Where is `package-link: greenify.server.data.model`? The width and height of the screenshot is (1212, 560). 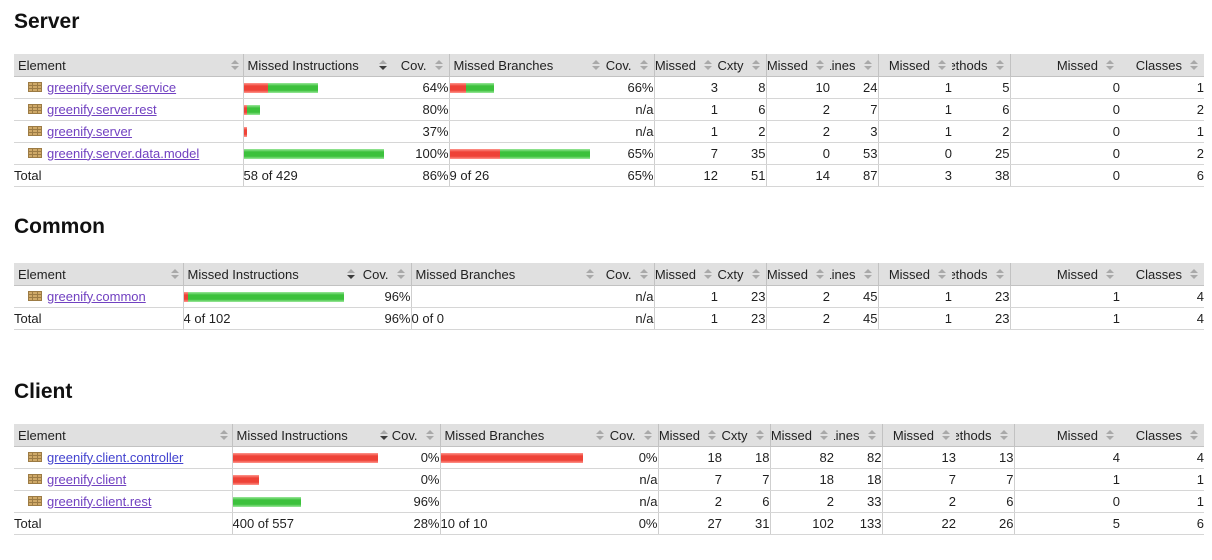
package-link: greenify.server.data.model is located at coordinates (123, 153).